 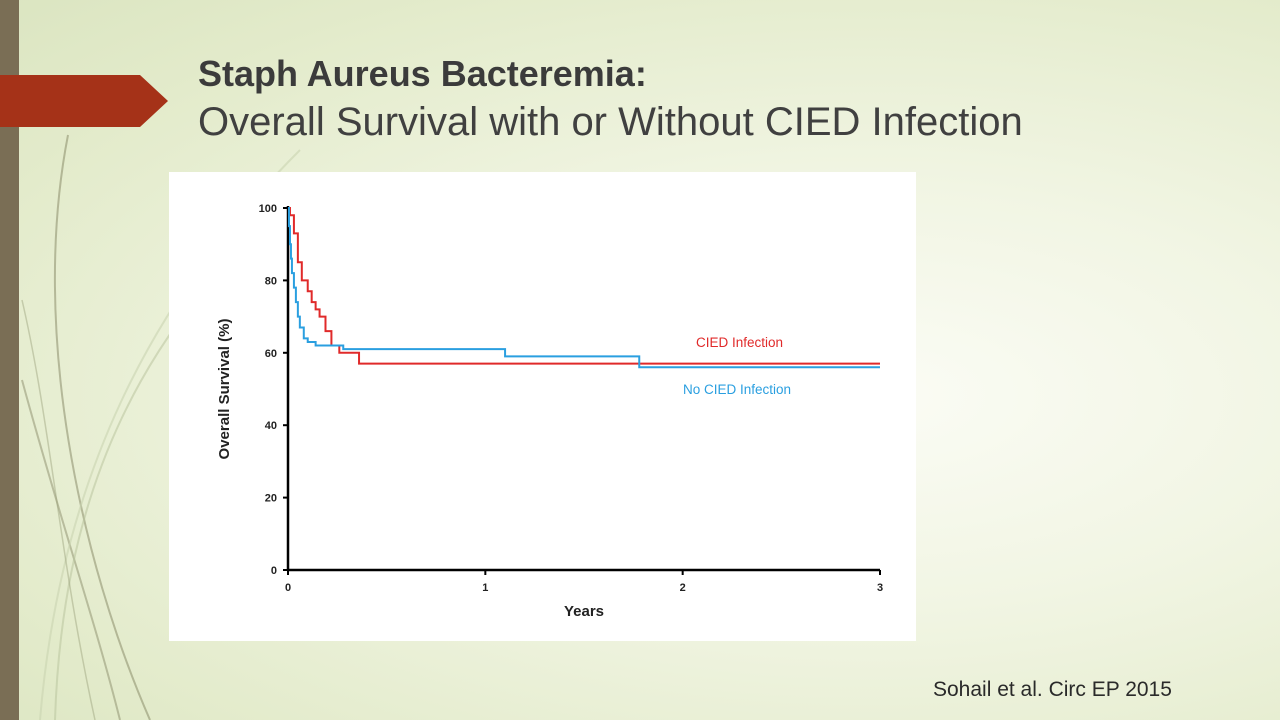 What do you see at coordinates (584, 611) in the screenshot?
I see `x-axis-label: Years` at bounding box center [584, 611].